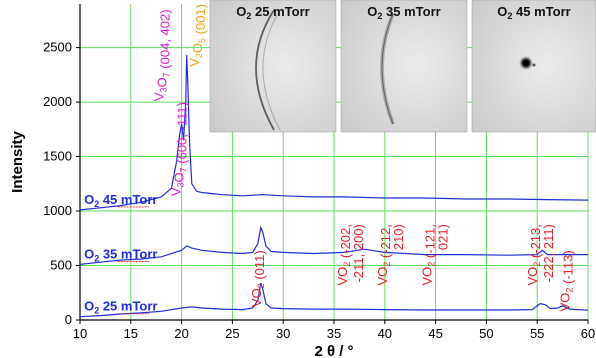 The width and height of the screenshot is (596, 358). I want to click on diffraction-spot-minor, so click(534, 65).